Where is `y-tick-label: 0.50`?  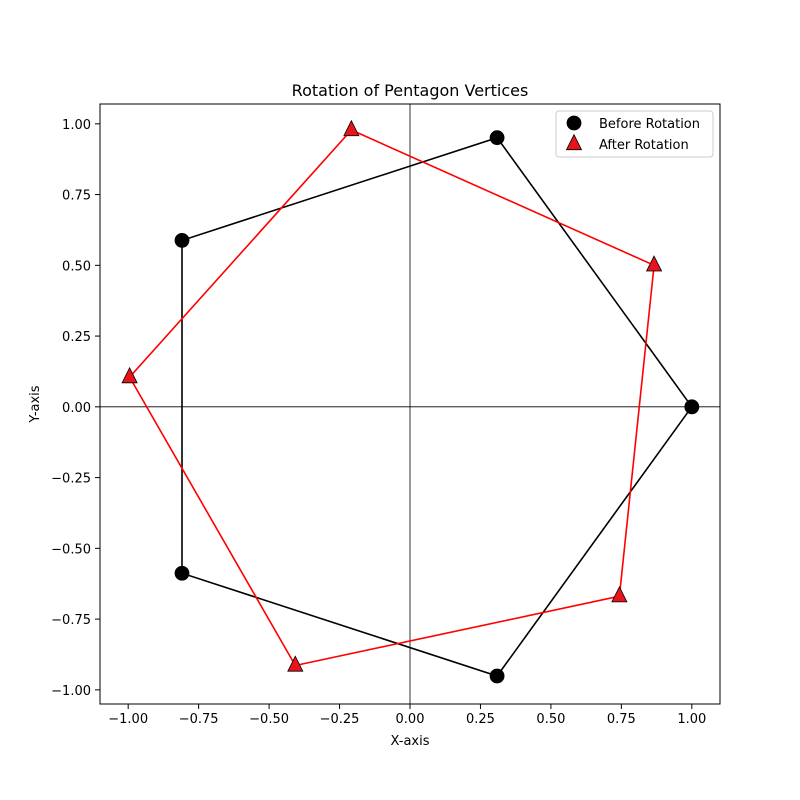
y-tick-label: 0.50 is located at coordinates (76, 266).